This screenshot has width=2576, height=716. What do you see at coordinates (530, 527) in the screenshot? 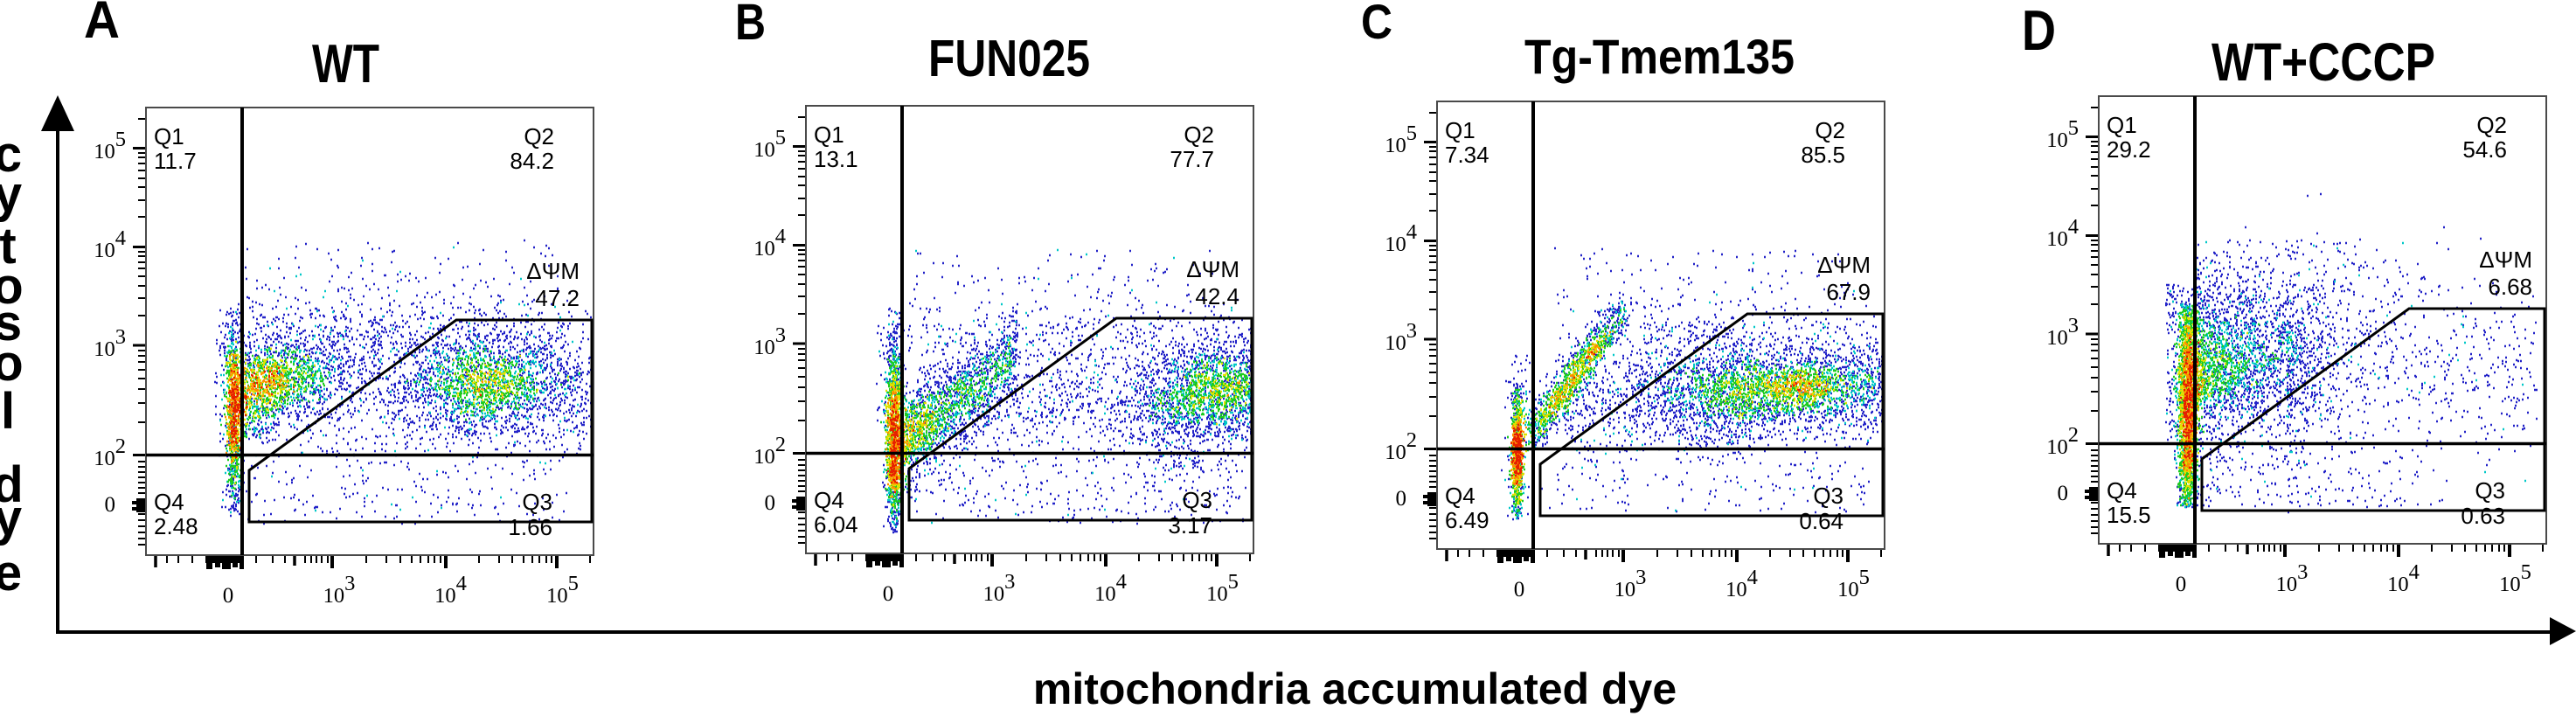
I see `svg-text: 1.66` at bounding box center [530, 527].